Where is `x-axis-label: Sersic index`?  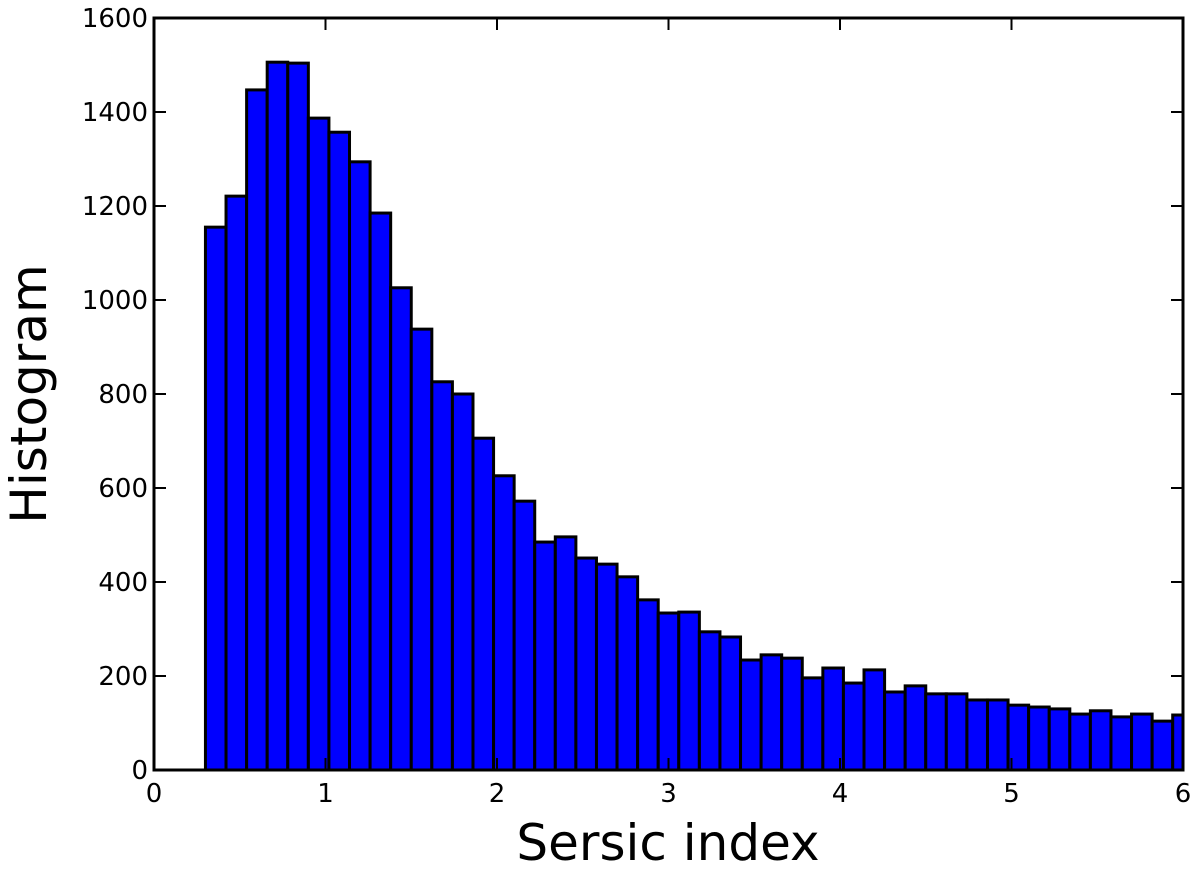 x-axis-label: Sersic index is located at coordinates (667, 843).